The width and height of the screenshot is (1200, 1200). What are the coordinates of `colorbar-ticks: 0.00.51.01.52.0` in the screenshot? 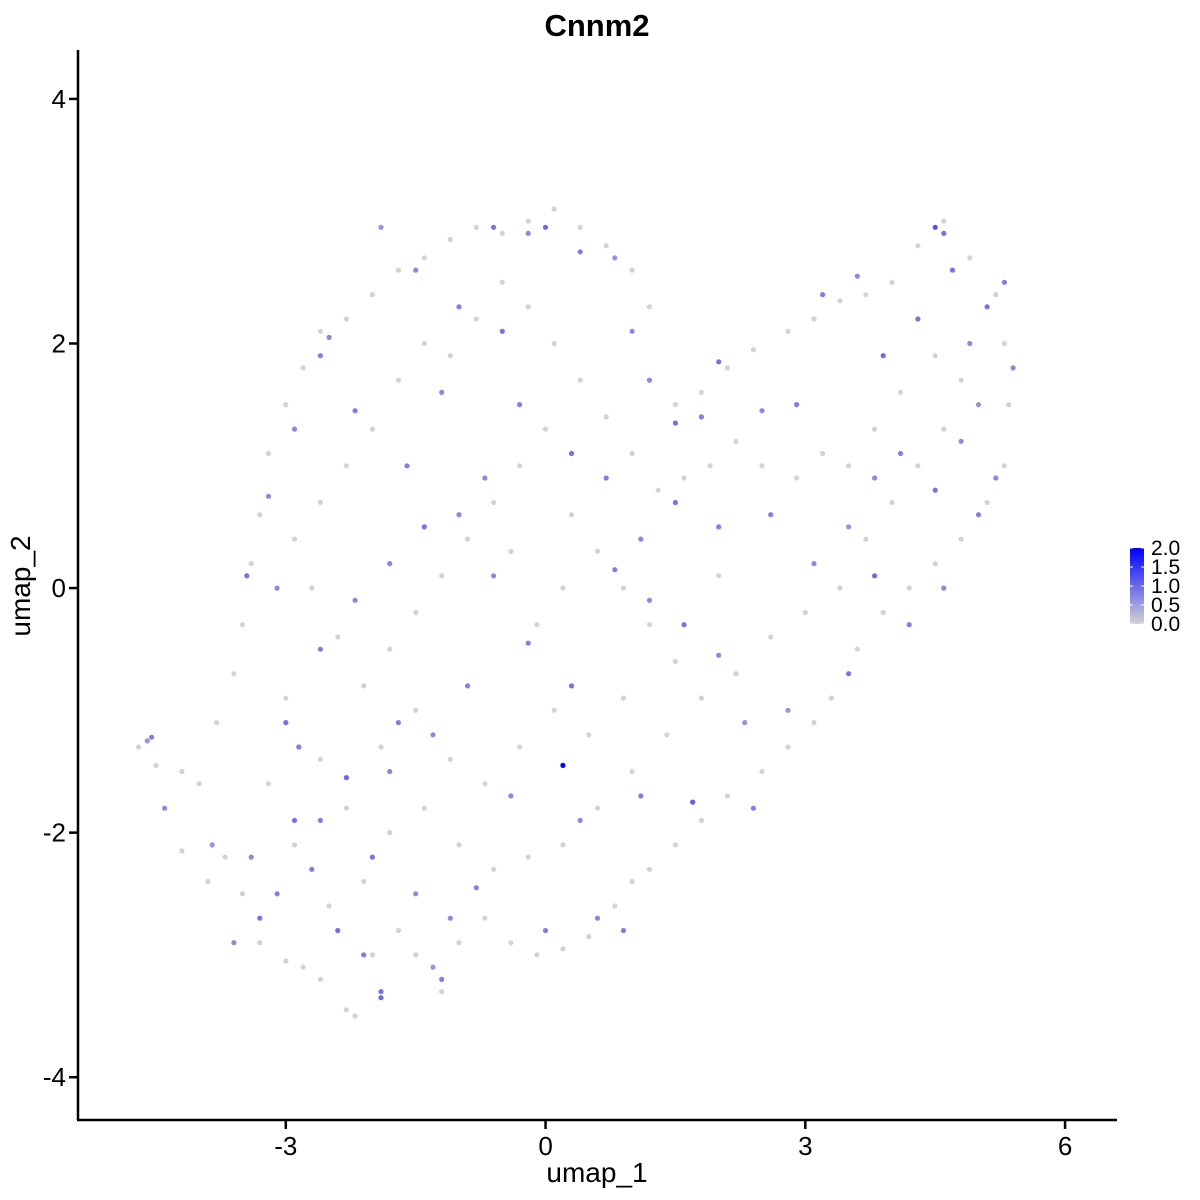 It's located at (1155, 586).